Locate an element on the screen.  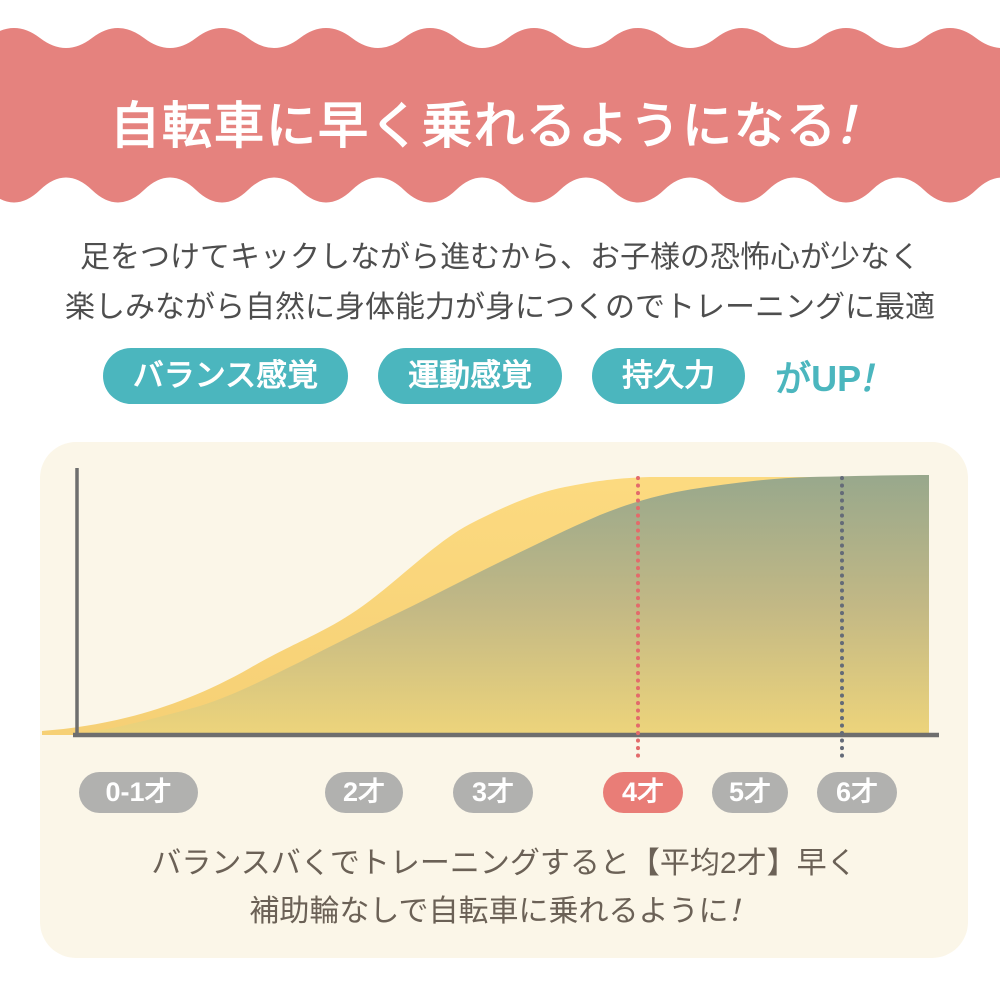
benefits-row: バランス感覚 運動感覚 持久力 がUP！ is located at coordinates (500, 376).